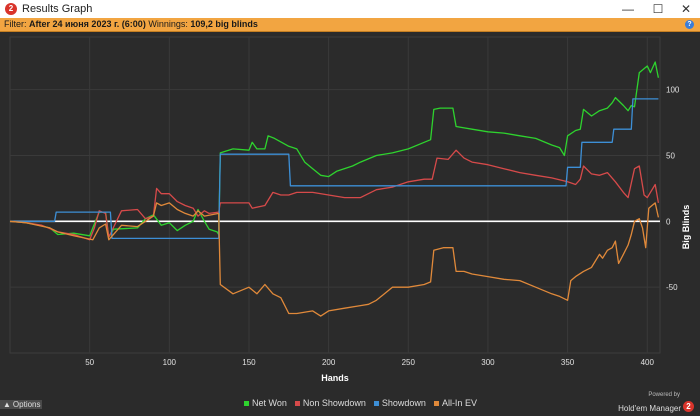  What do you see at coordinates (87, 24) in the screenshot?
I see `filter-value: After 24 июня 2023 г. (6:00)` at bounding box center [87, 24].